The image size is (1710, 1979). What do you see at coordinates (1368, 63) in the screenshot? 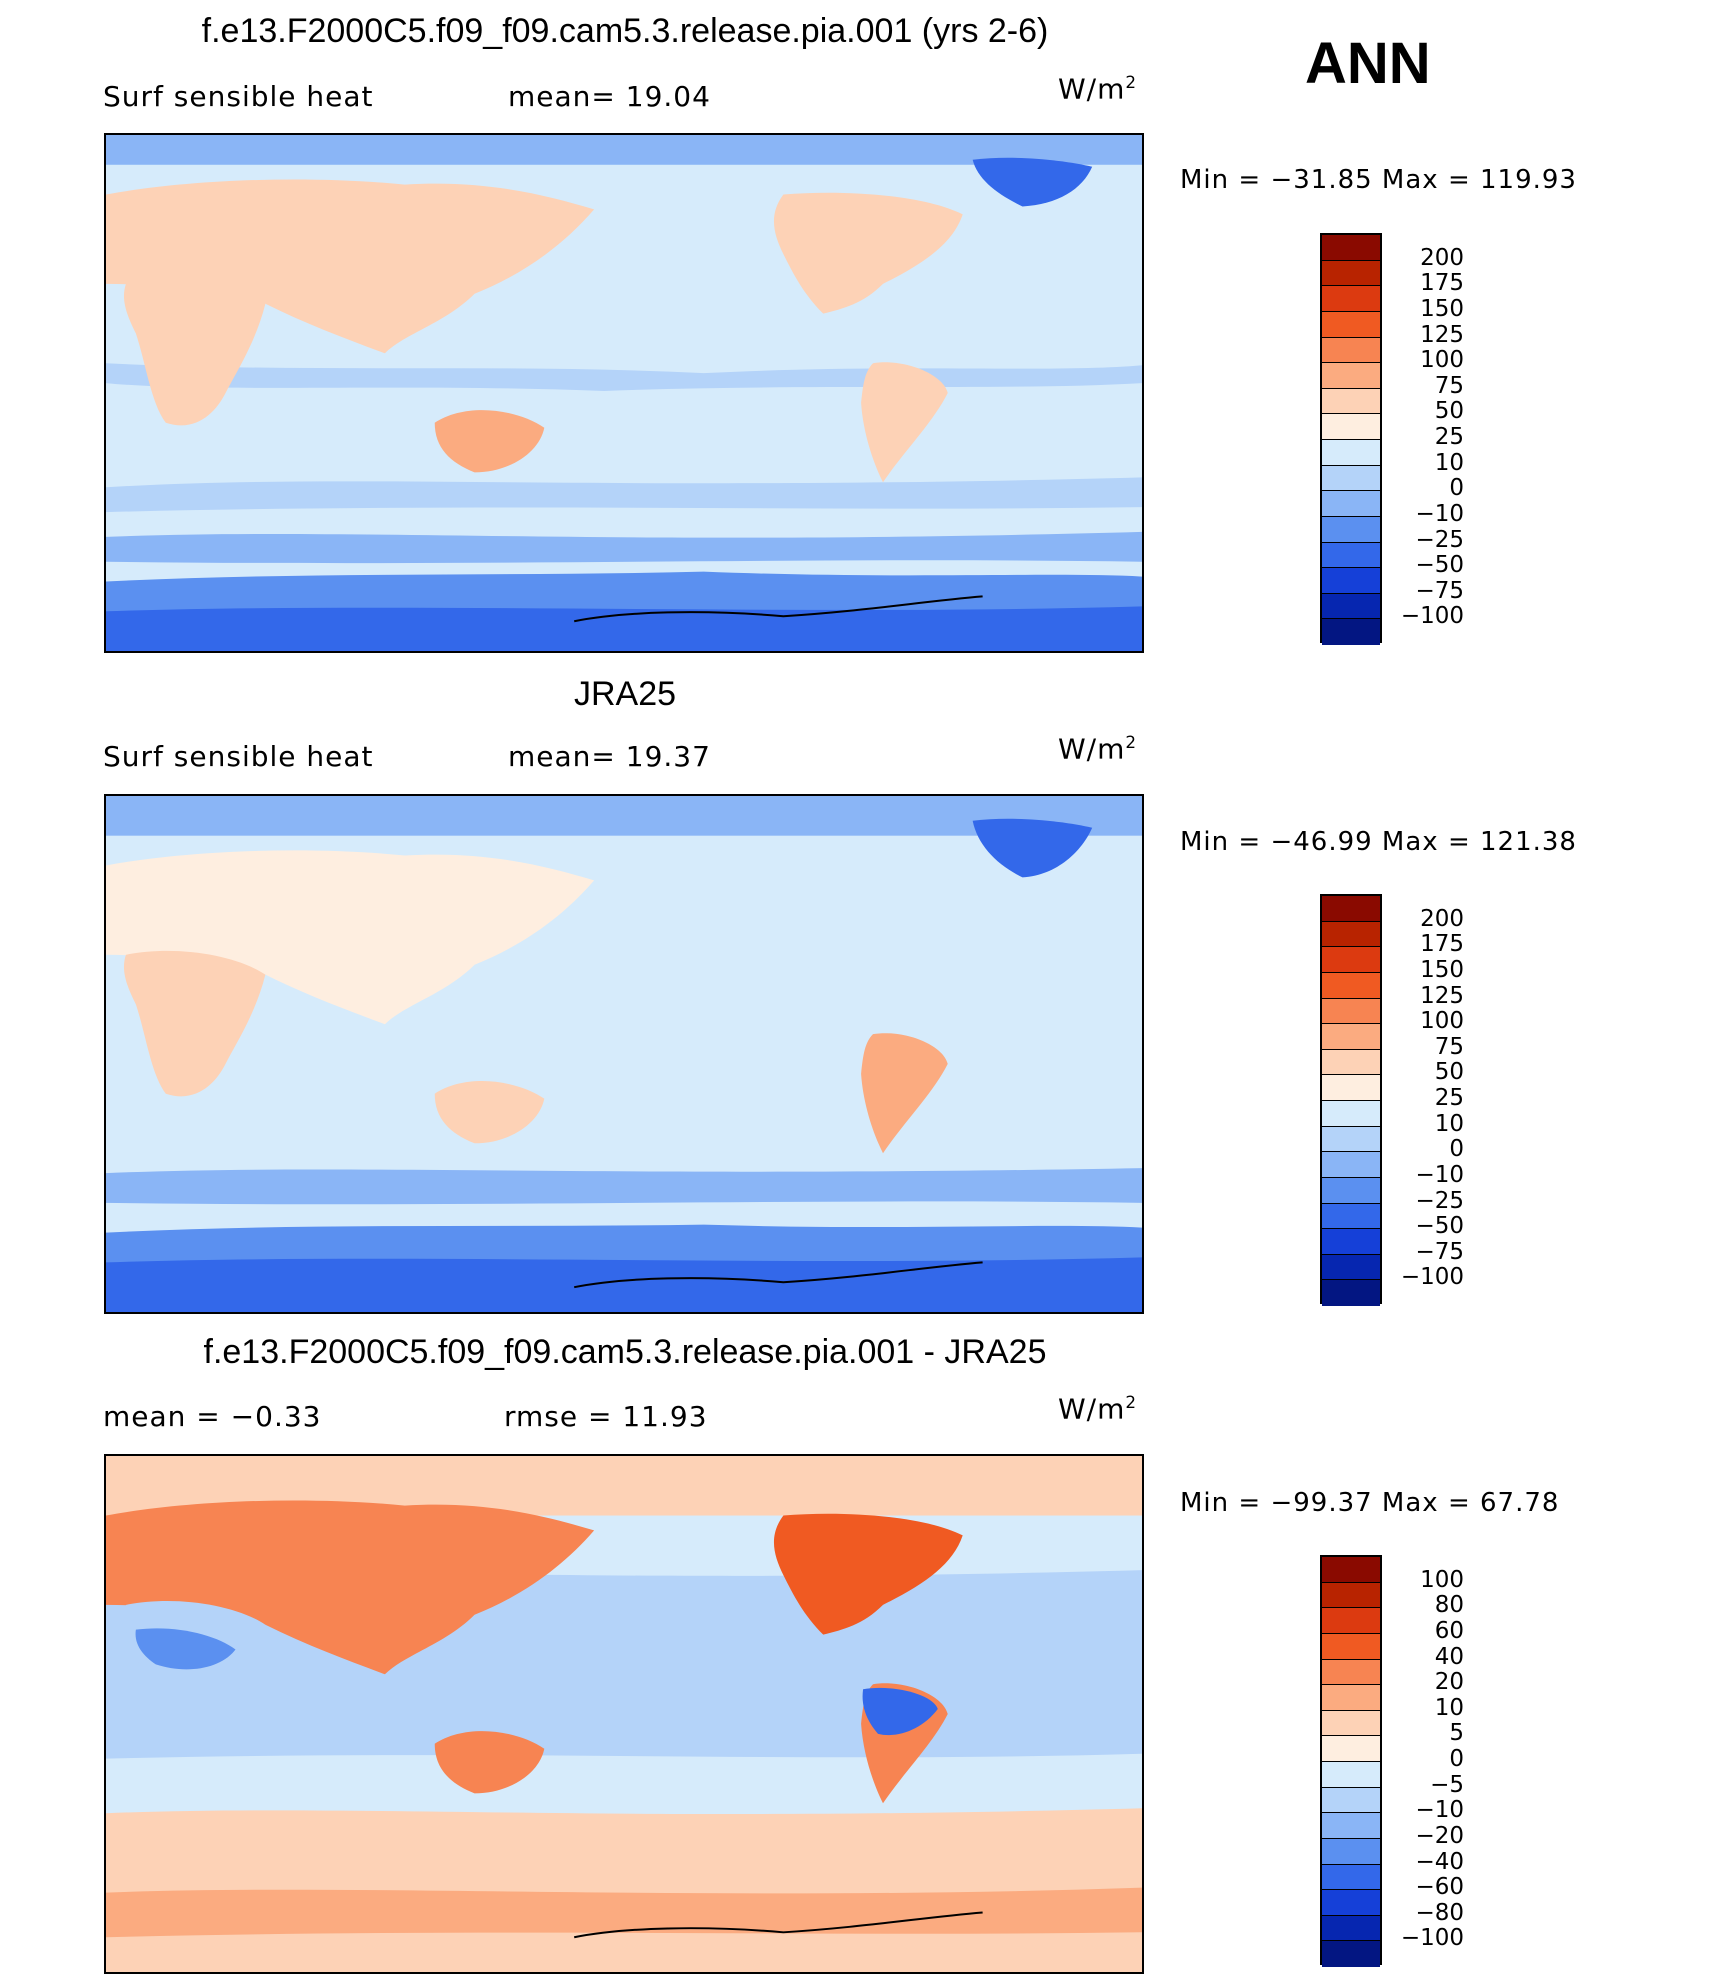
I see `season-label: ANN` at bounding box center [1368, 63].